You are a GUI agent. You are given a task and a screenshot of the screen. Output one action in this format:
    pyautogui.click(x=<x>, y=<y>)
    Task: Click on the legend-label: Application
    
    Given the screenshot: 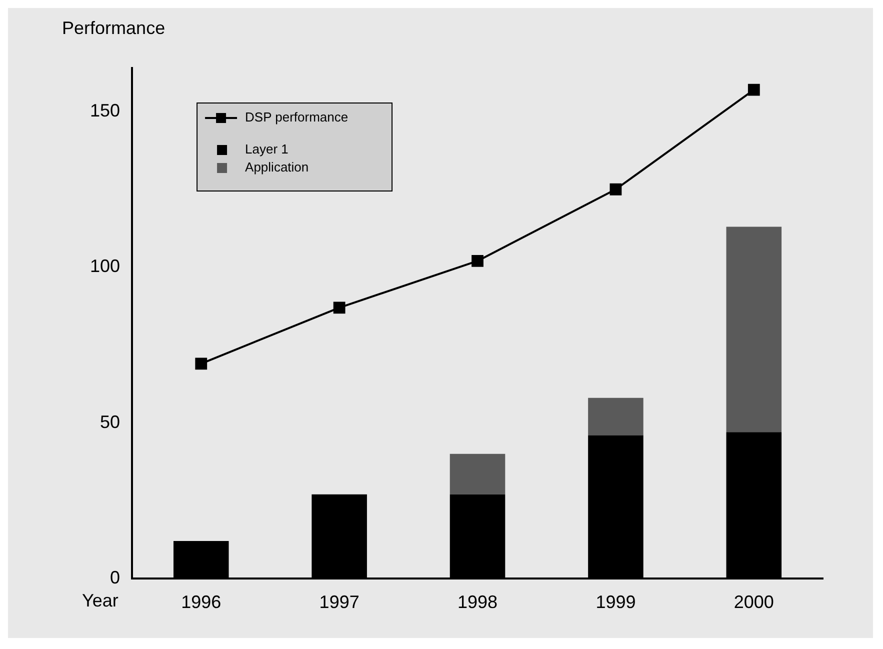 What is the action you would take?
    pyautogui.click(x=277, y=167)
    